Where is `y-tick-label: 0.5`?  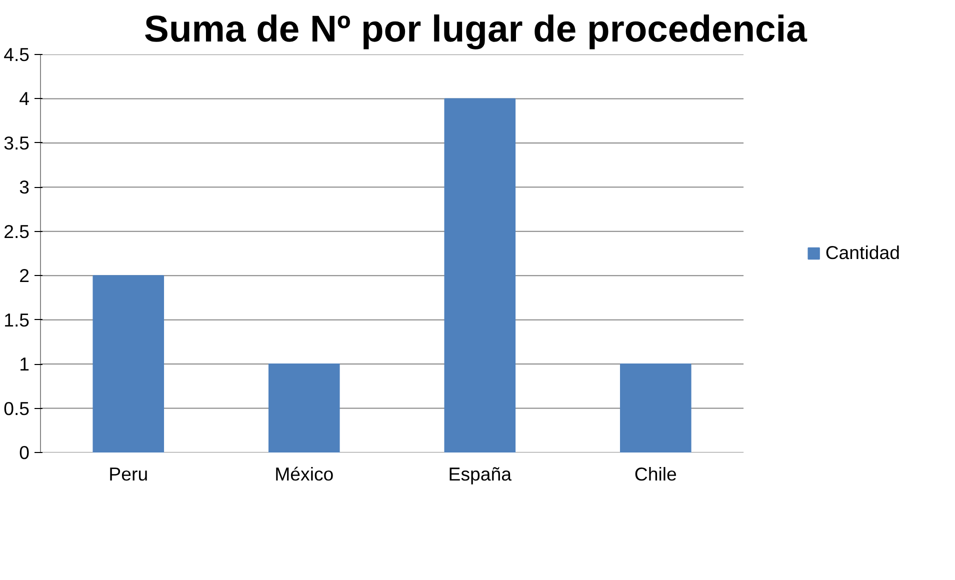 y-tick-label: 0.5 is located at coordinates (17, 408).